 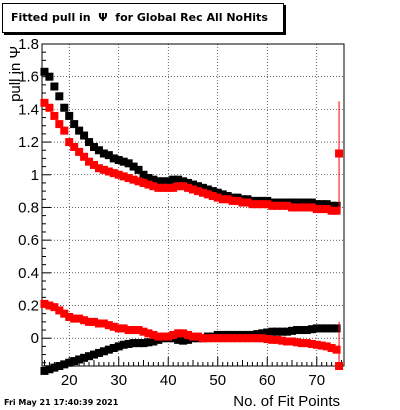 I want to click on y-tick-label: 1.4, so click(x=28, y=109).